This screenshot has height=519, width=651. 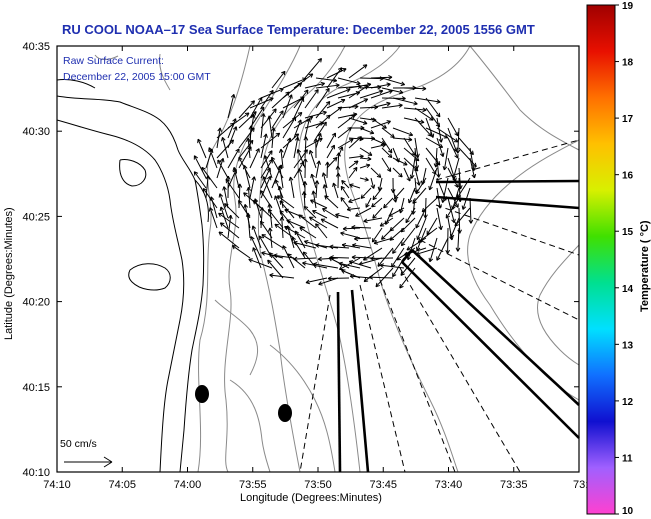 What do you see at coordinates (188, 485) in the screenshot?
I see `x-tick-label: 74:00` at bounding box center [188, 485].